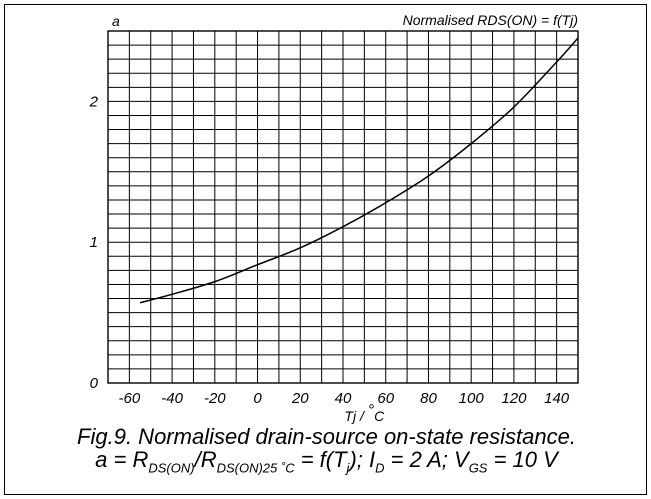 This screenshot has width=651, height=499. What do you see at coordinates (490, 20) in the screenshot?
I see `chart-title: Normalised RDS(ON) = f(Tj)` at bounding box center [490, 20].